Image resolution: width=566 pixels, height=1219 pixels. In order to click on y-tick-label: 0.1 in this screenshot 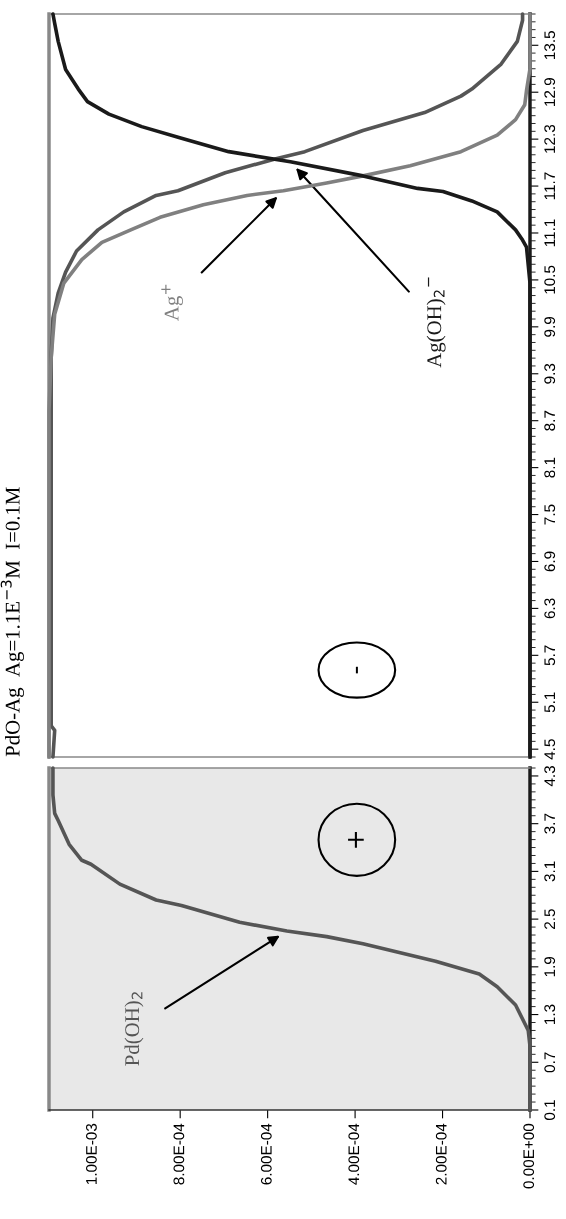, I will do `click(550, 1110)`.